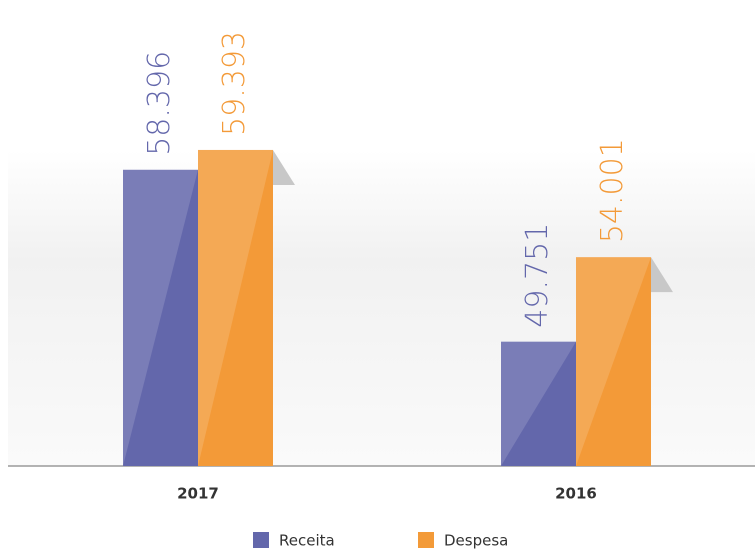 This screenshot has height=552, width=755. I want to click on value-label: 49.751, so click(537, 275).